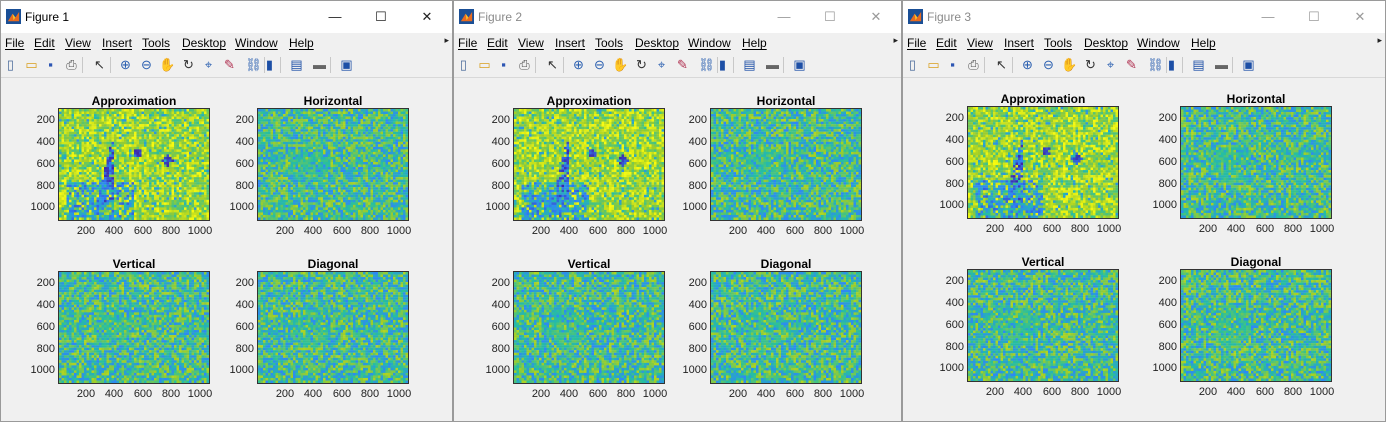 The image size is (1386, 422). Describe the element at coordinates (1144, 17) in the screenshot. I see `title-bar: Figure 3 — ☐ ✕` at that location.